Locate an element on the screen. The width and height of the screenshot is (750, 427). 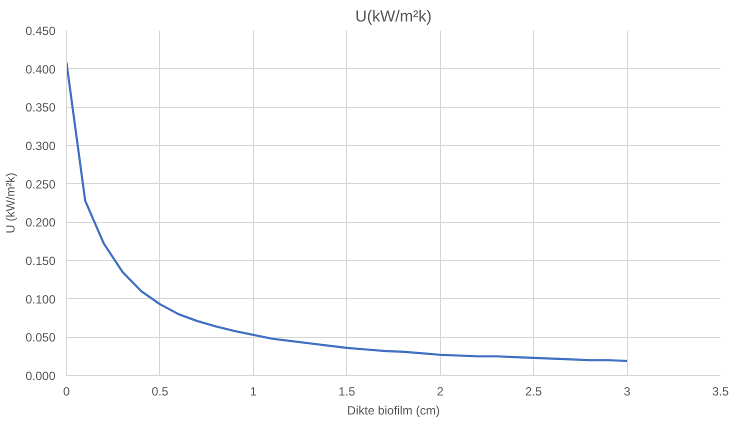
y-tick-label: 0.050 is located at coordinates (40, 337).